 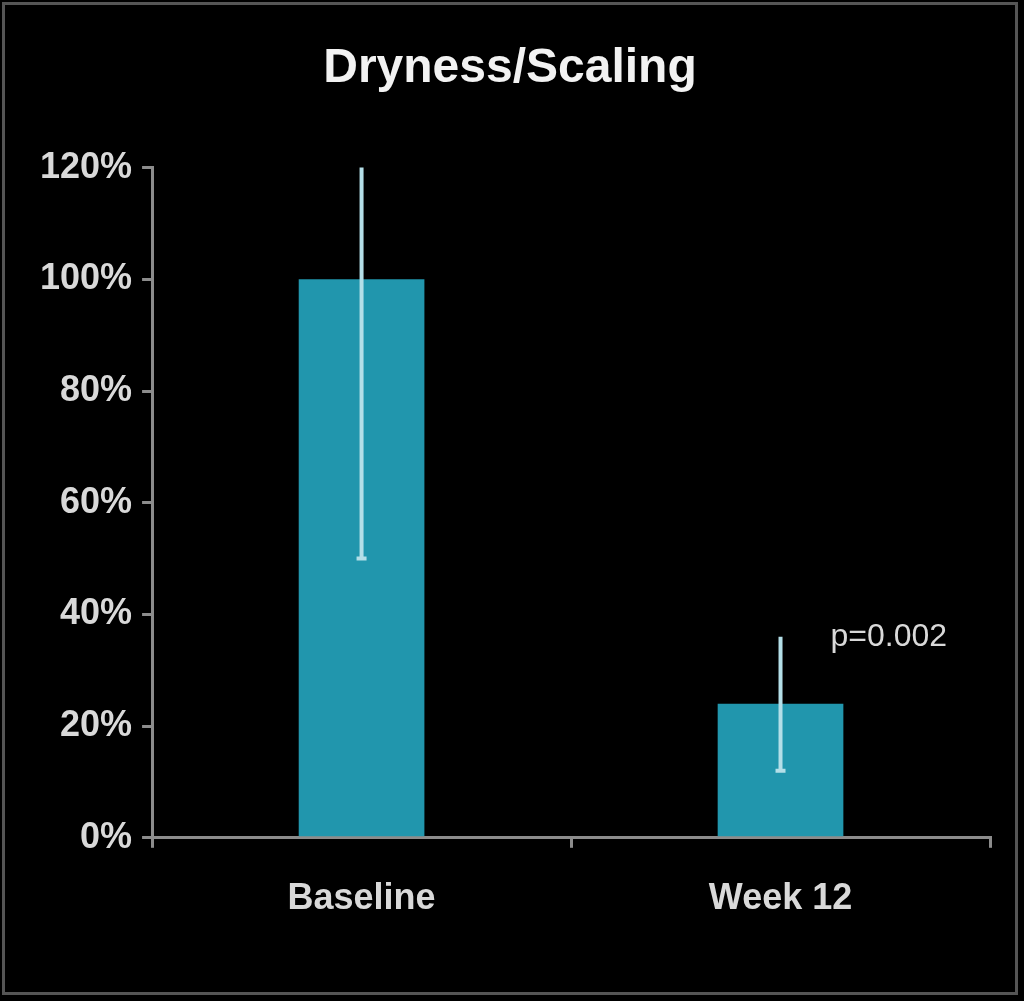 I want to click on y-tick-label: 40%, so click(x=96, y=612).